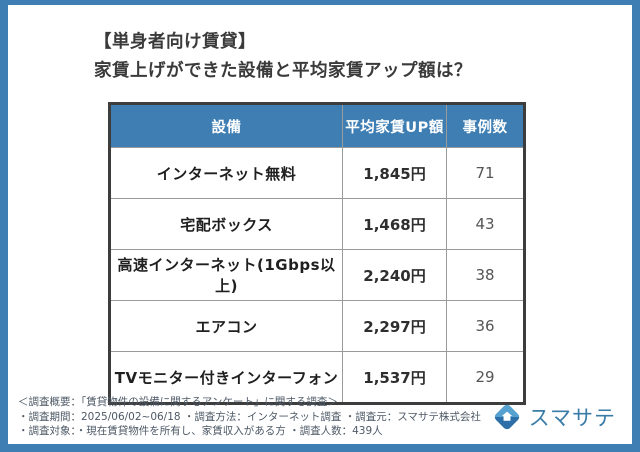 Image resolution: width=640 pixels, height=452 pixels. I want to click on table-row: TVモニター付きインターフォン 1,537円 29, so click(317, 377).